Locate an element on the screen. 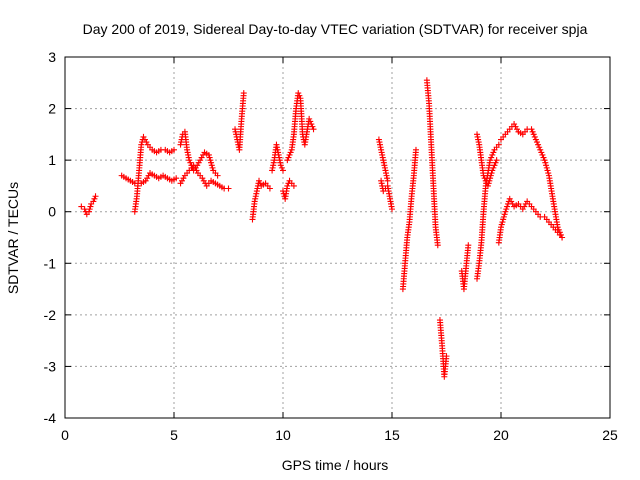 The height and width of the screenshot is (480, 640). y-tick-label: -3 is located at coordinates (50, 366).